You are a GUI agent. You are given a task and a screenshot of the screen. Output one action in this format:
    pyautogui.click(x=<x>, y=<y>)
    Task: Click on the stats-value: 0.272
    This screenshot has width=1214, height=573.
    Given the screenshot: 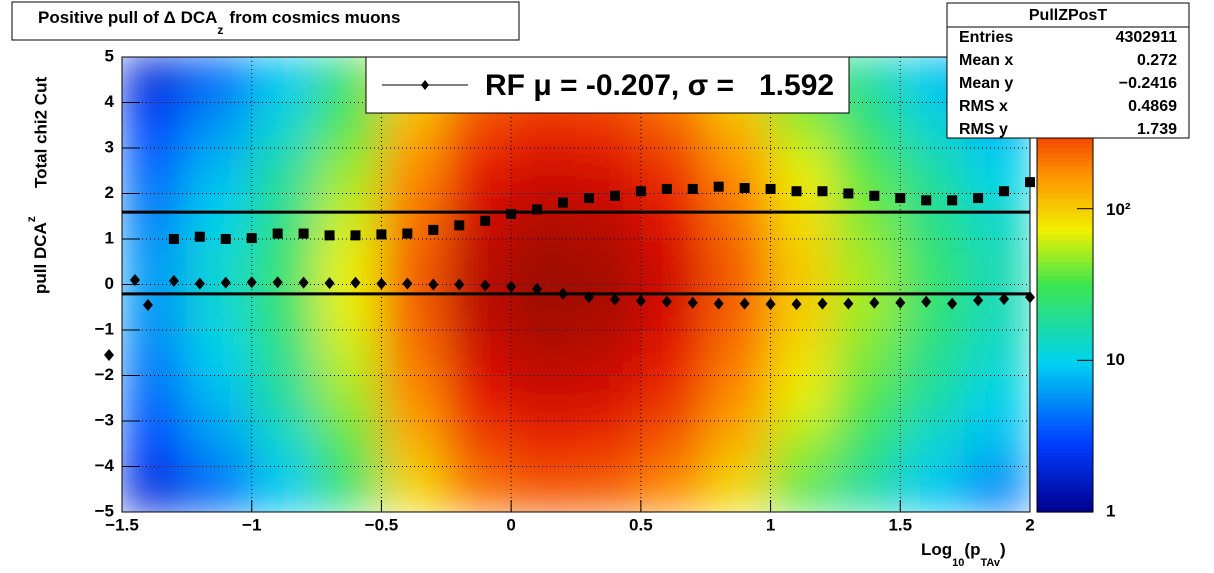 What is the action you would take?
    pyautogui.click(x=1157, y=60)
    